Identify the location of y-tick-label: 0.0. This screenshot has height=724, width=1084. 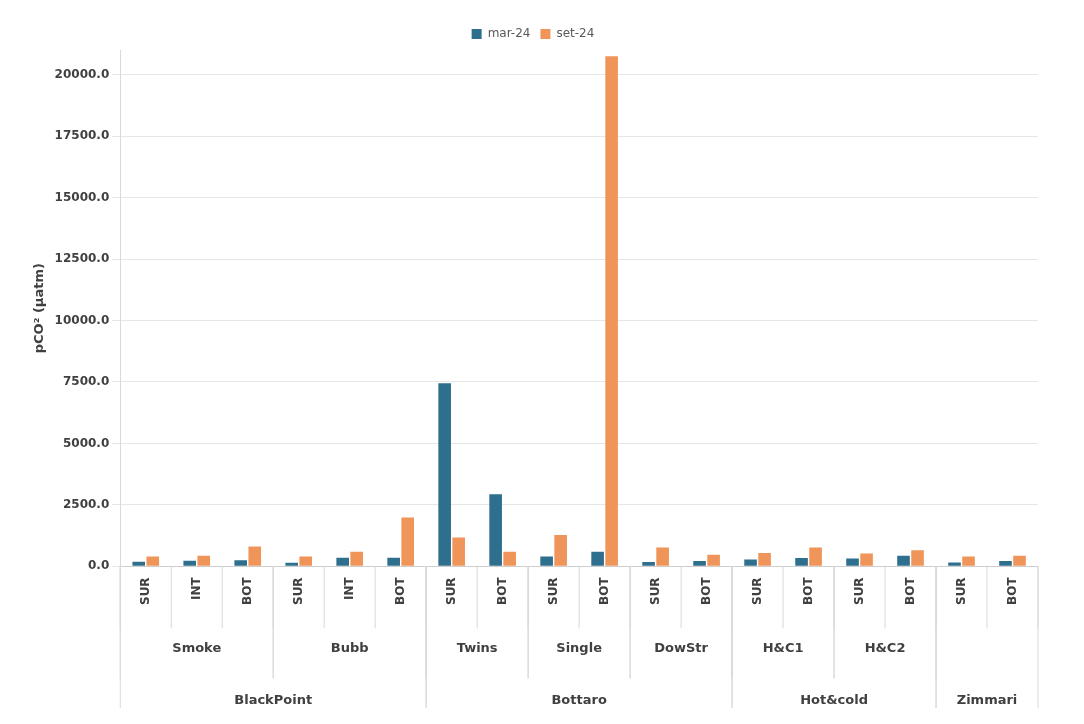
(98, 565).